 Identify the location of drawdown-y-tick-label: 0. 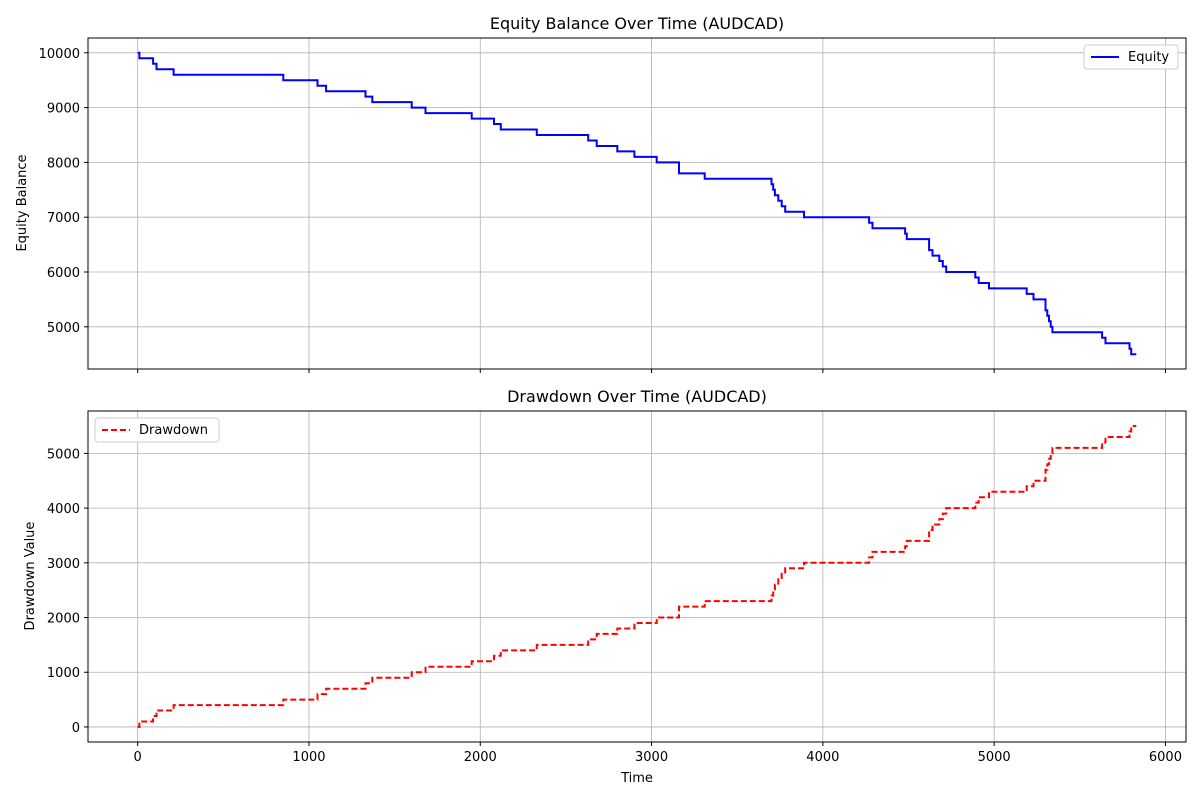
(76, 728).